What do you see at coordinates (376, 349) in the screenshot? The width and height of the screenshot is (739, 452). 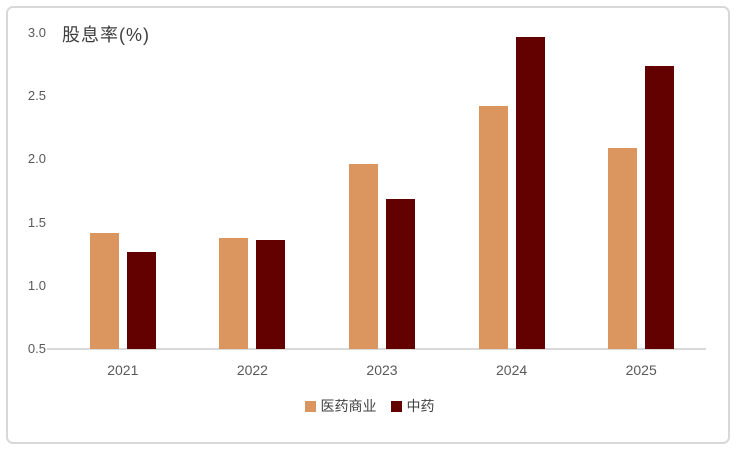 I see `x-axis-line` at bounding box center [376, 349].